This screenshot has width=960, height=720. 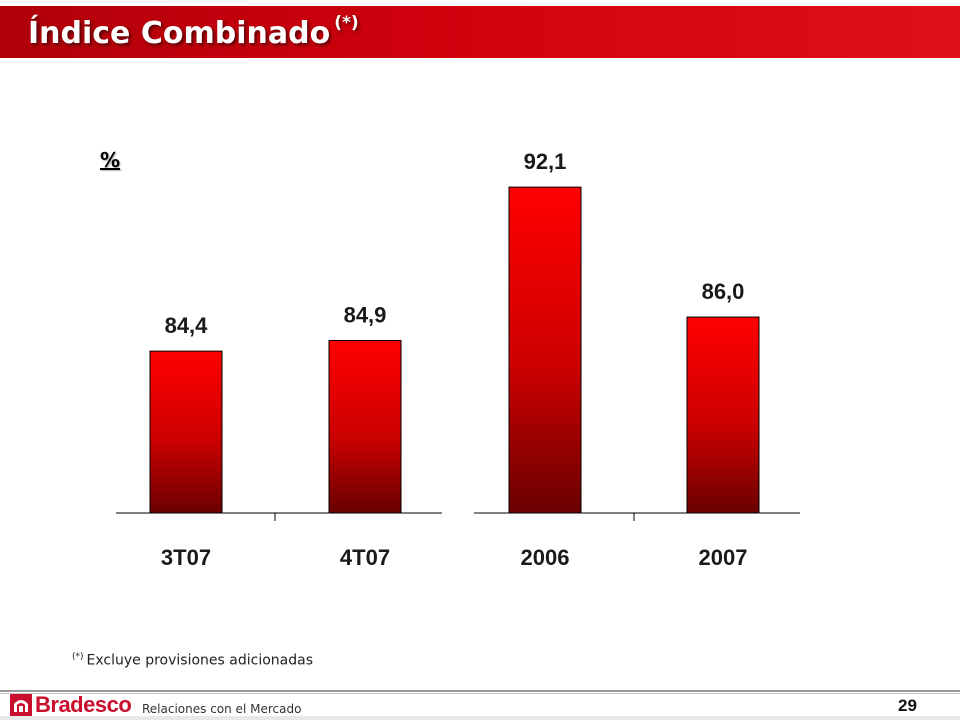 I want to click on bradesco-logo-icon, so click(x=21, y=705).